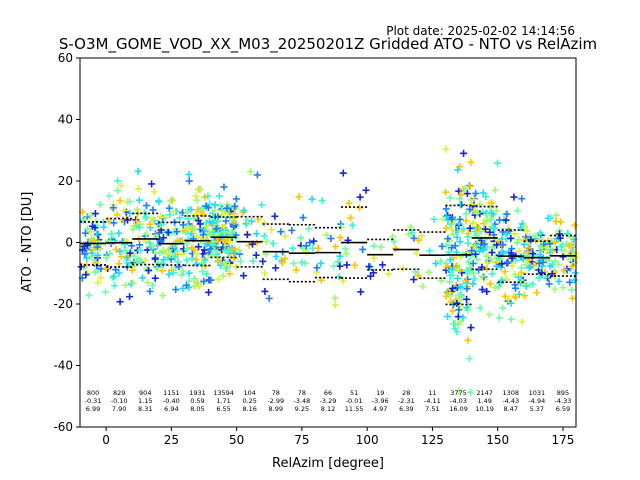 This screenshot has height=480, width=640. What do you see at coordinates (354, 401) in the screenshot?
I see `bin-mean-label: -0.01` at bounding box center [354, 401].